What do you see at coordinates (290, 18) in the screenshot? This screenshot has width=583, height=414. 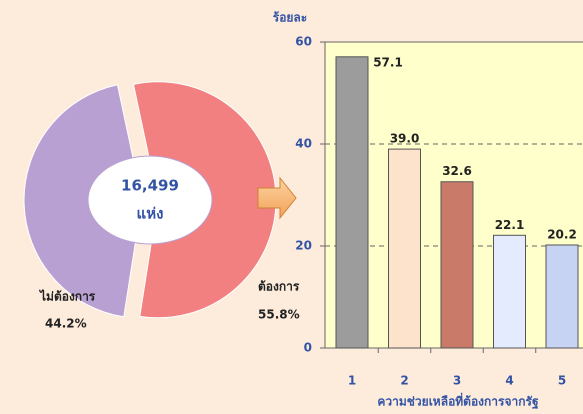 I see `y-axis-title: ร้อยละ` at bounding box center [290, 18].